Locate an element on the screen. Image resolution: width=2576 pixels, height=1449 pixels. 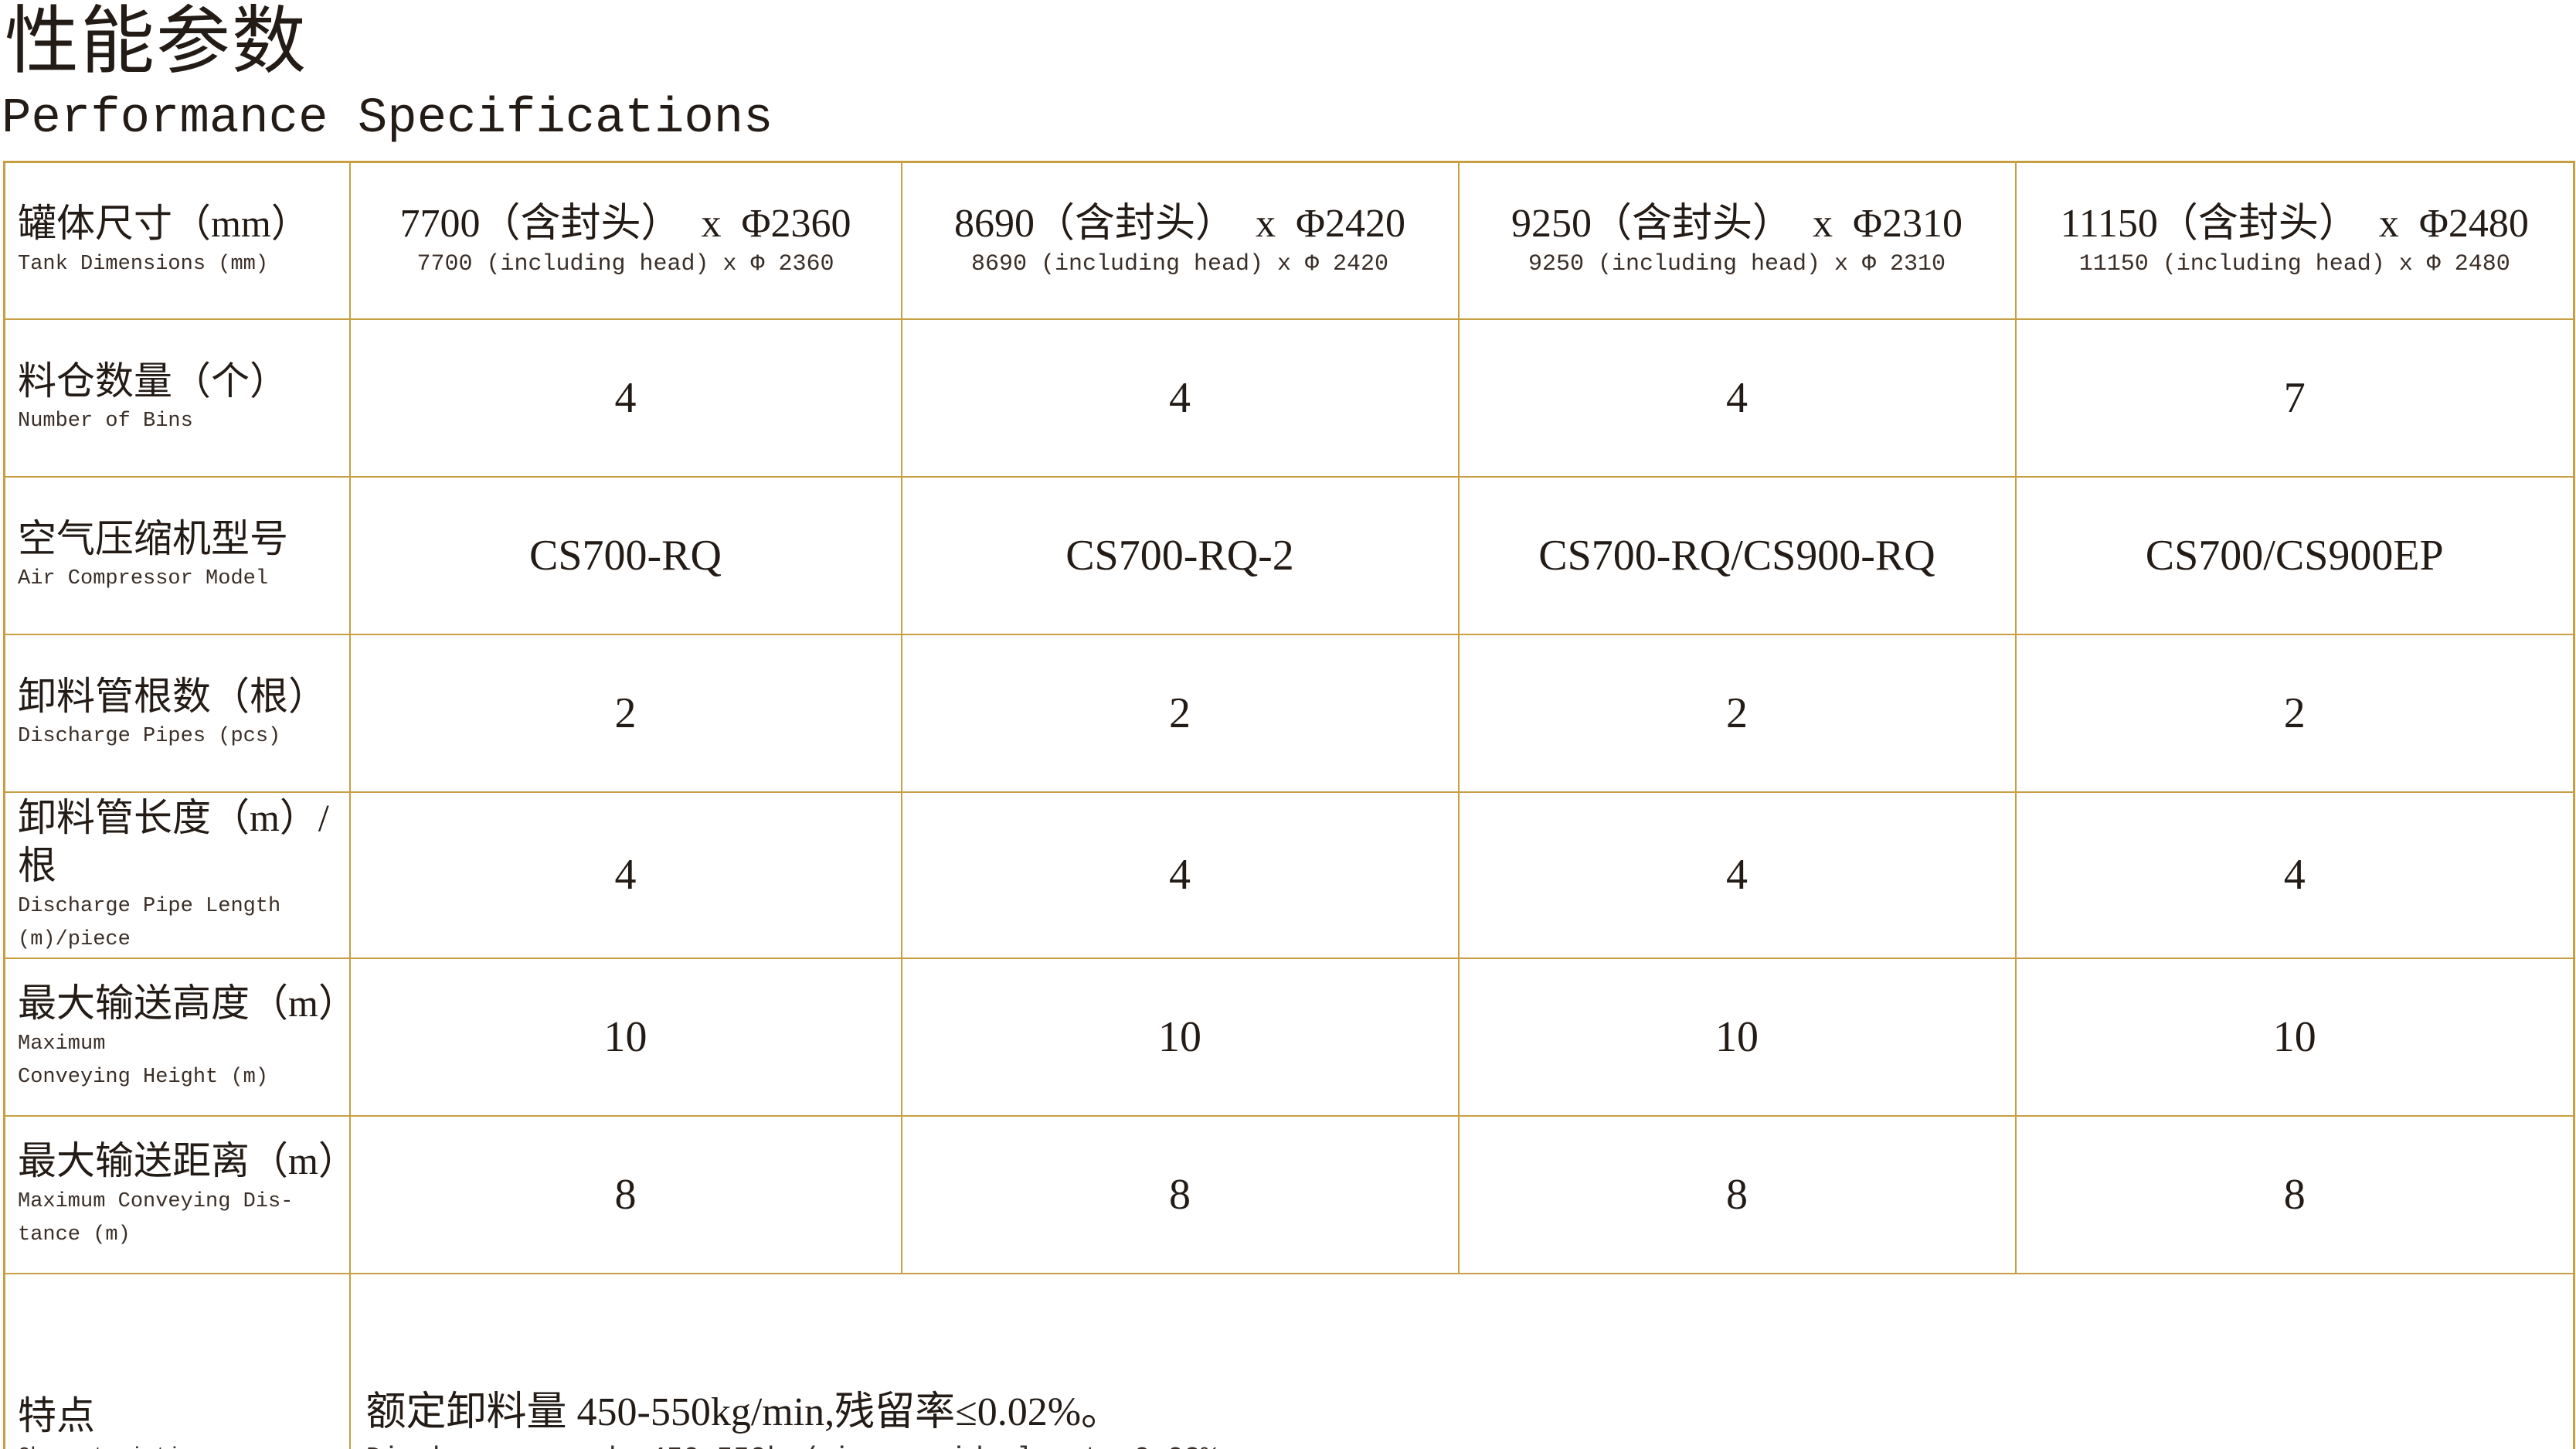
row-header-label-en: Number of Bins is located at coordinates (105, 422).